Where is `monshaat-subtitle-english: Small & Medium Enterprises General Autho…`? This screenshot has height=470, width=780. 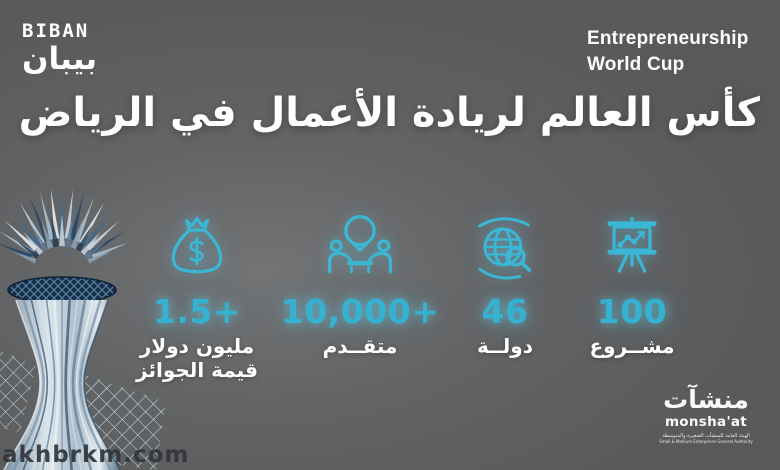 monshaat-subtitle-english: Small & Medium Enterprises General Autho… is located at coordinates (706, 441).